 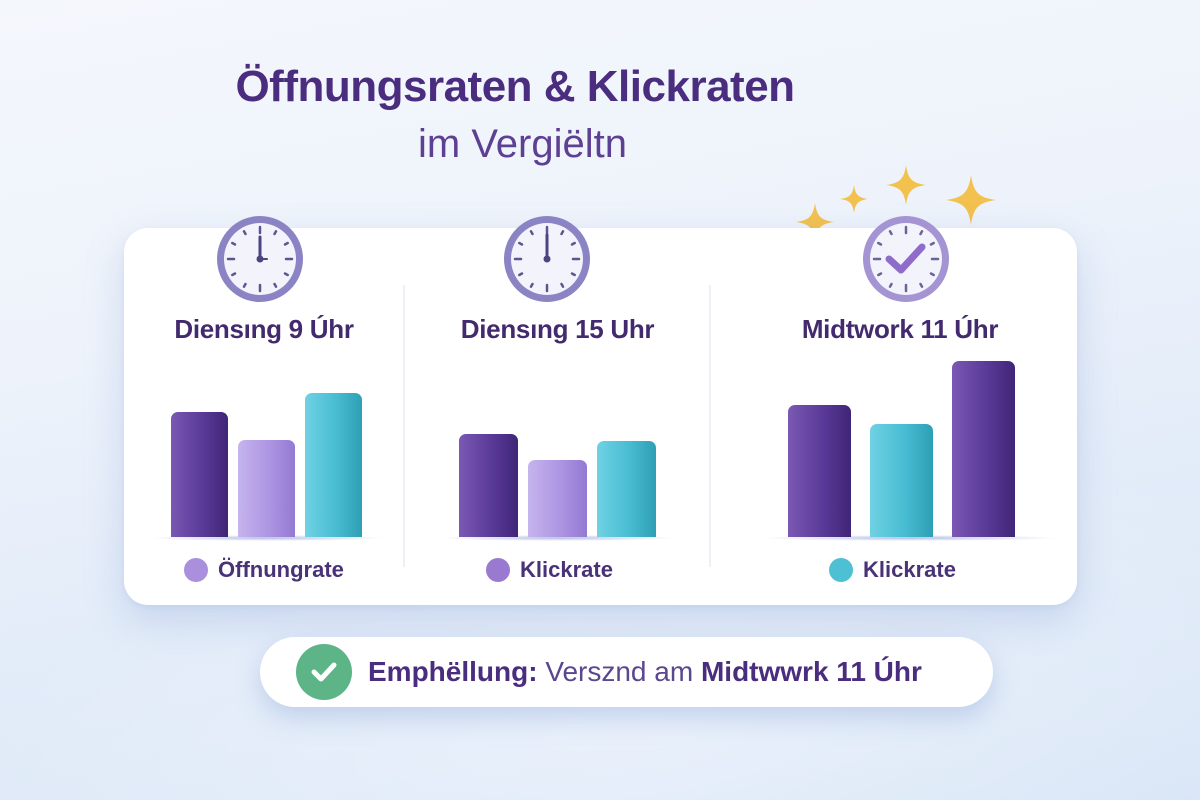 I want to click on page-title: Öffnungsraten & Klickraten, so click(x=515, y=86).